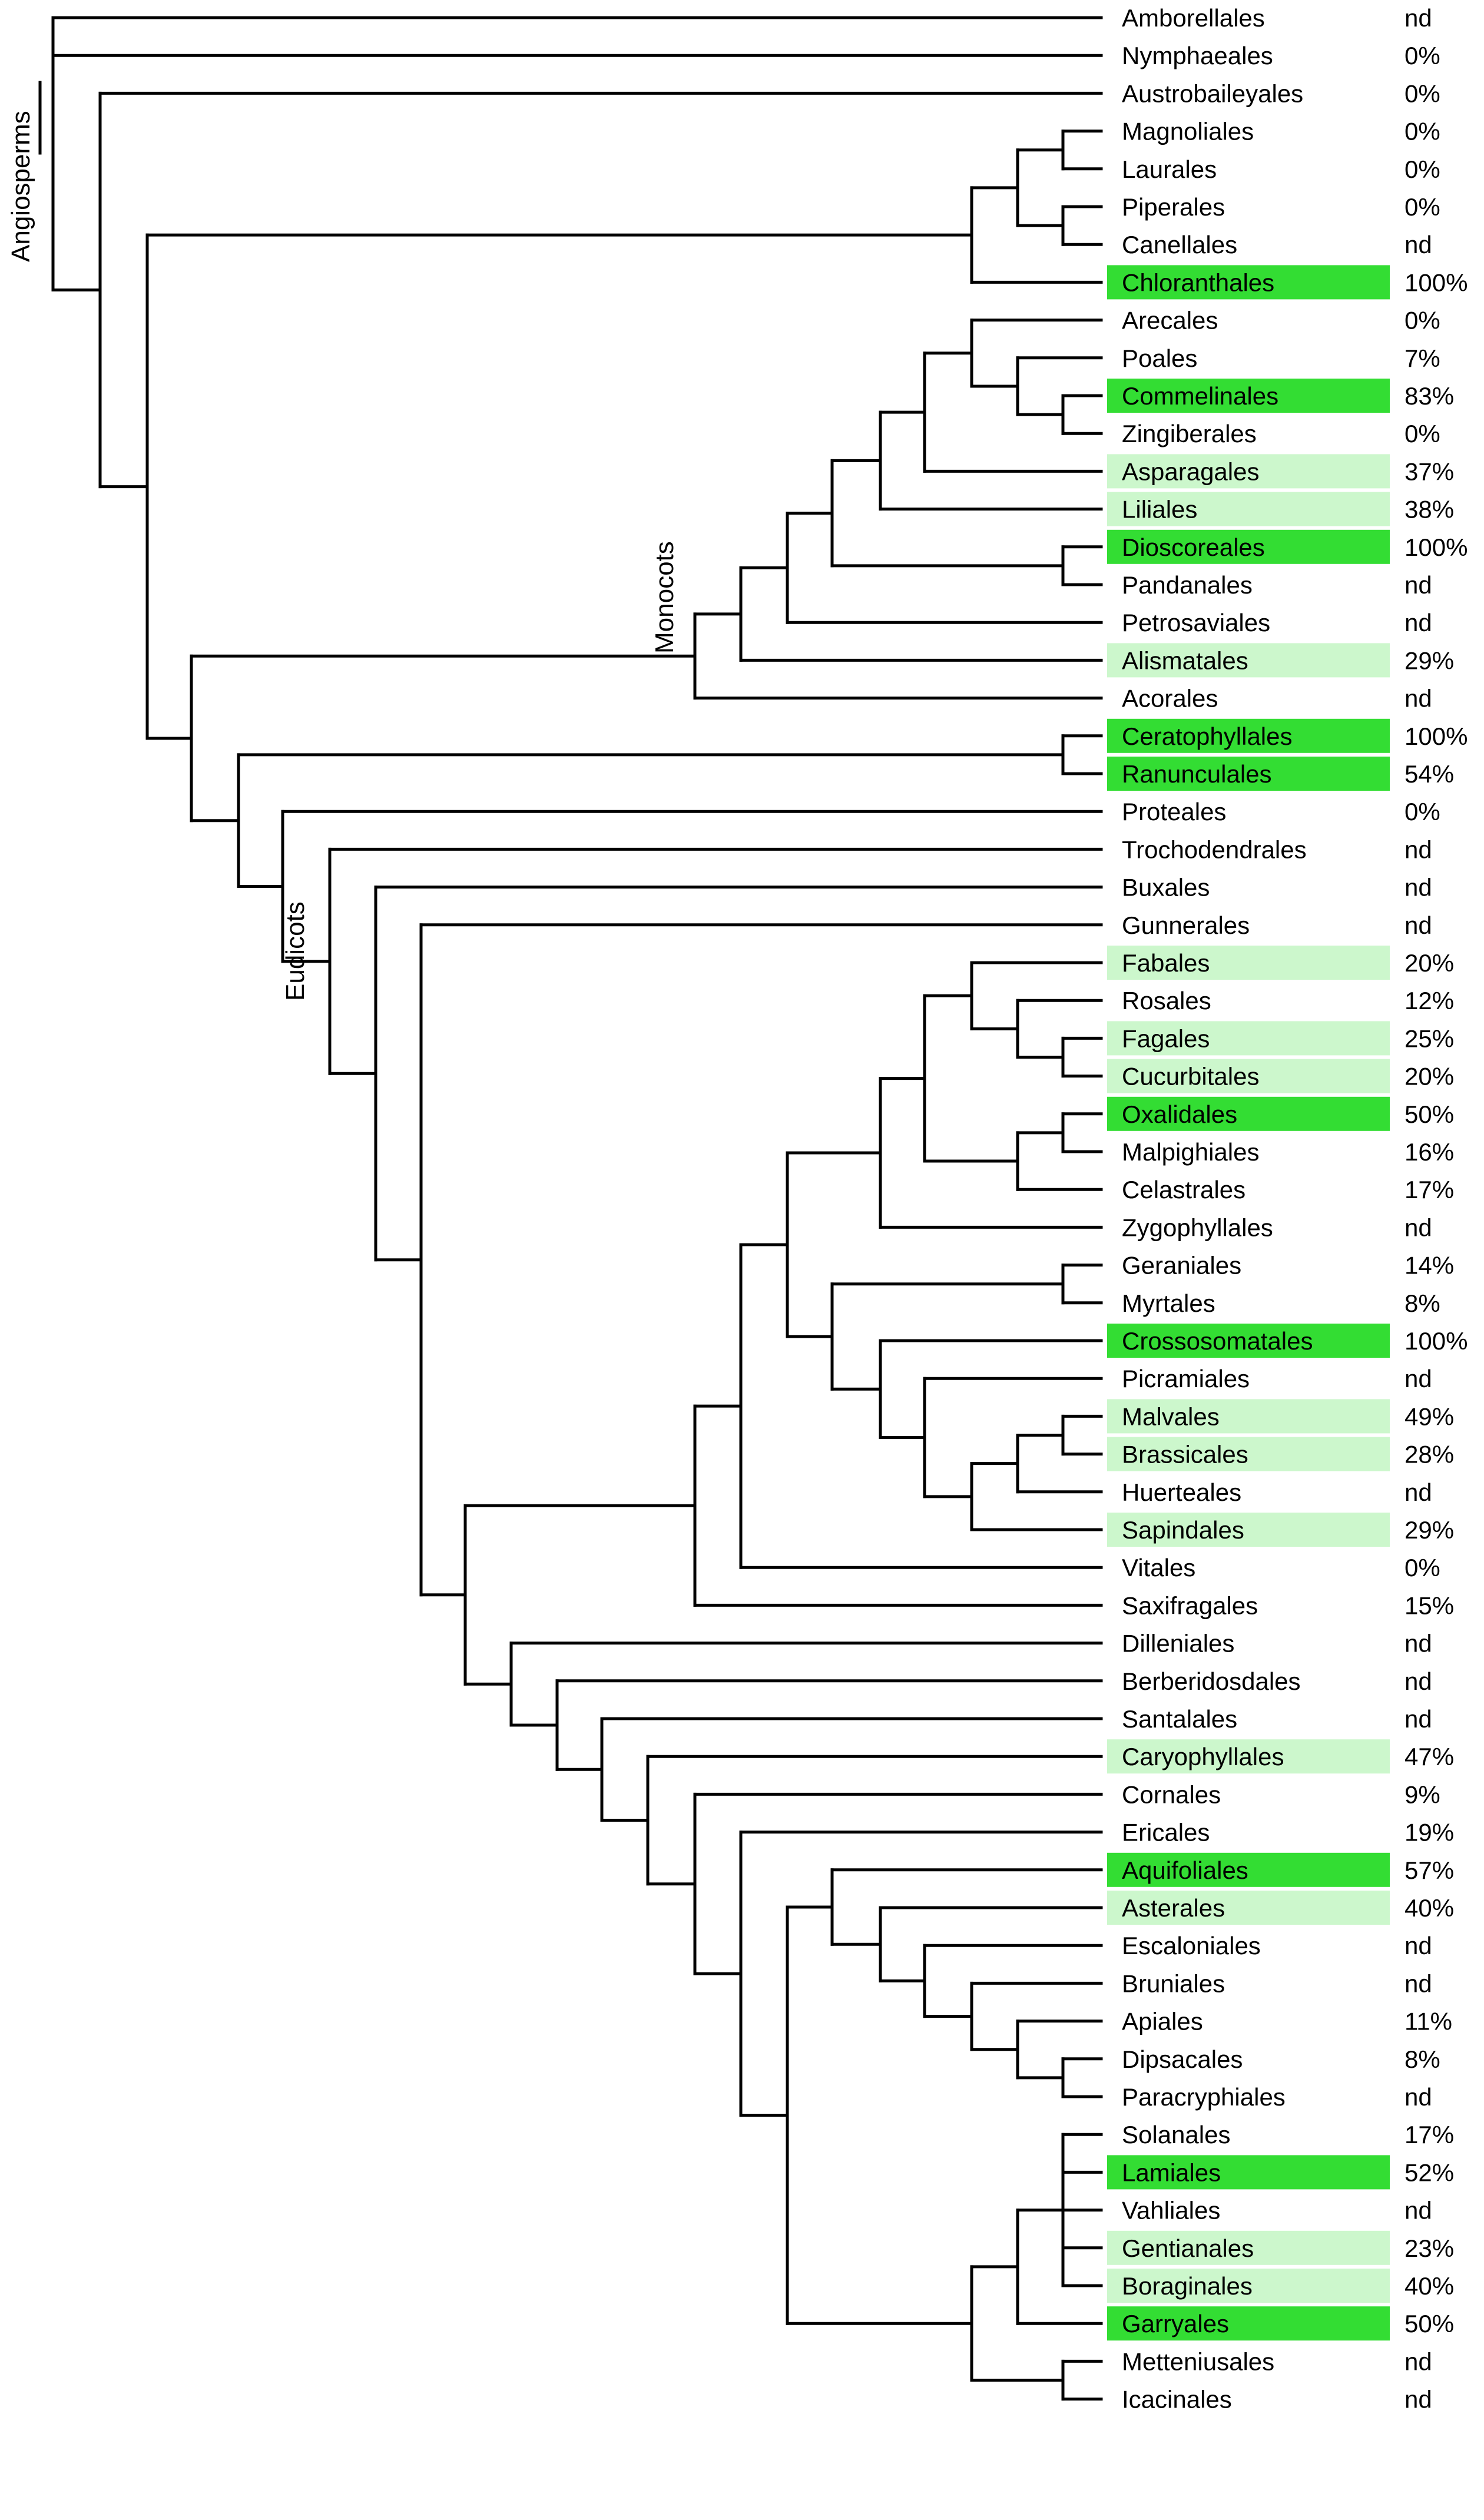 This screenshot has height=2520, width=1484. What do you see at coordinates (1429, 396) in the screenshot?
I see `order-value-commelinales: 83%` at bounding box center [1429, 396].